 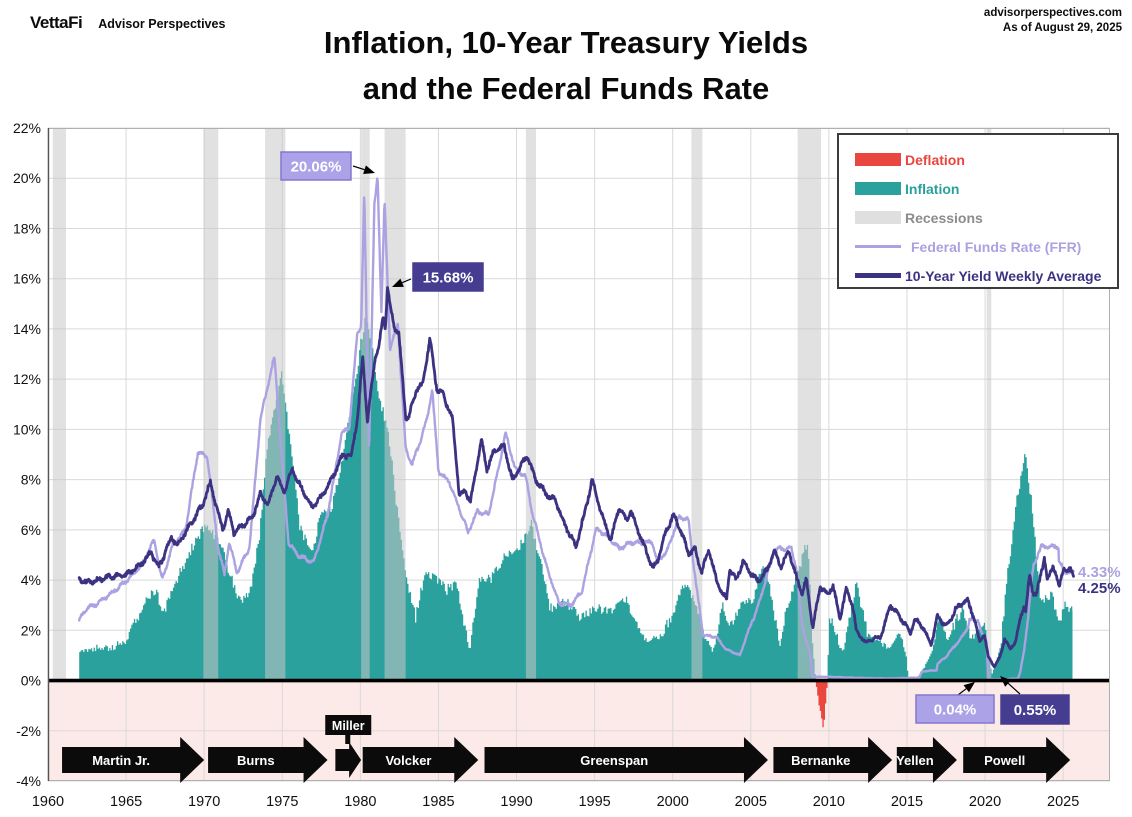 I want to click on x-tick-label: 2005, so click(x=751, y=802).